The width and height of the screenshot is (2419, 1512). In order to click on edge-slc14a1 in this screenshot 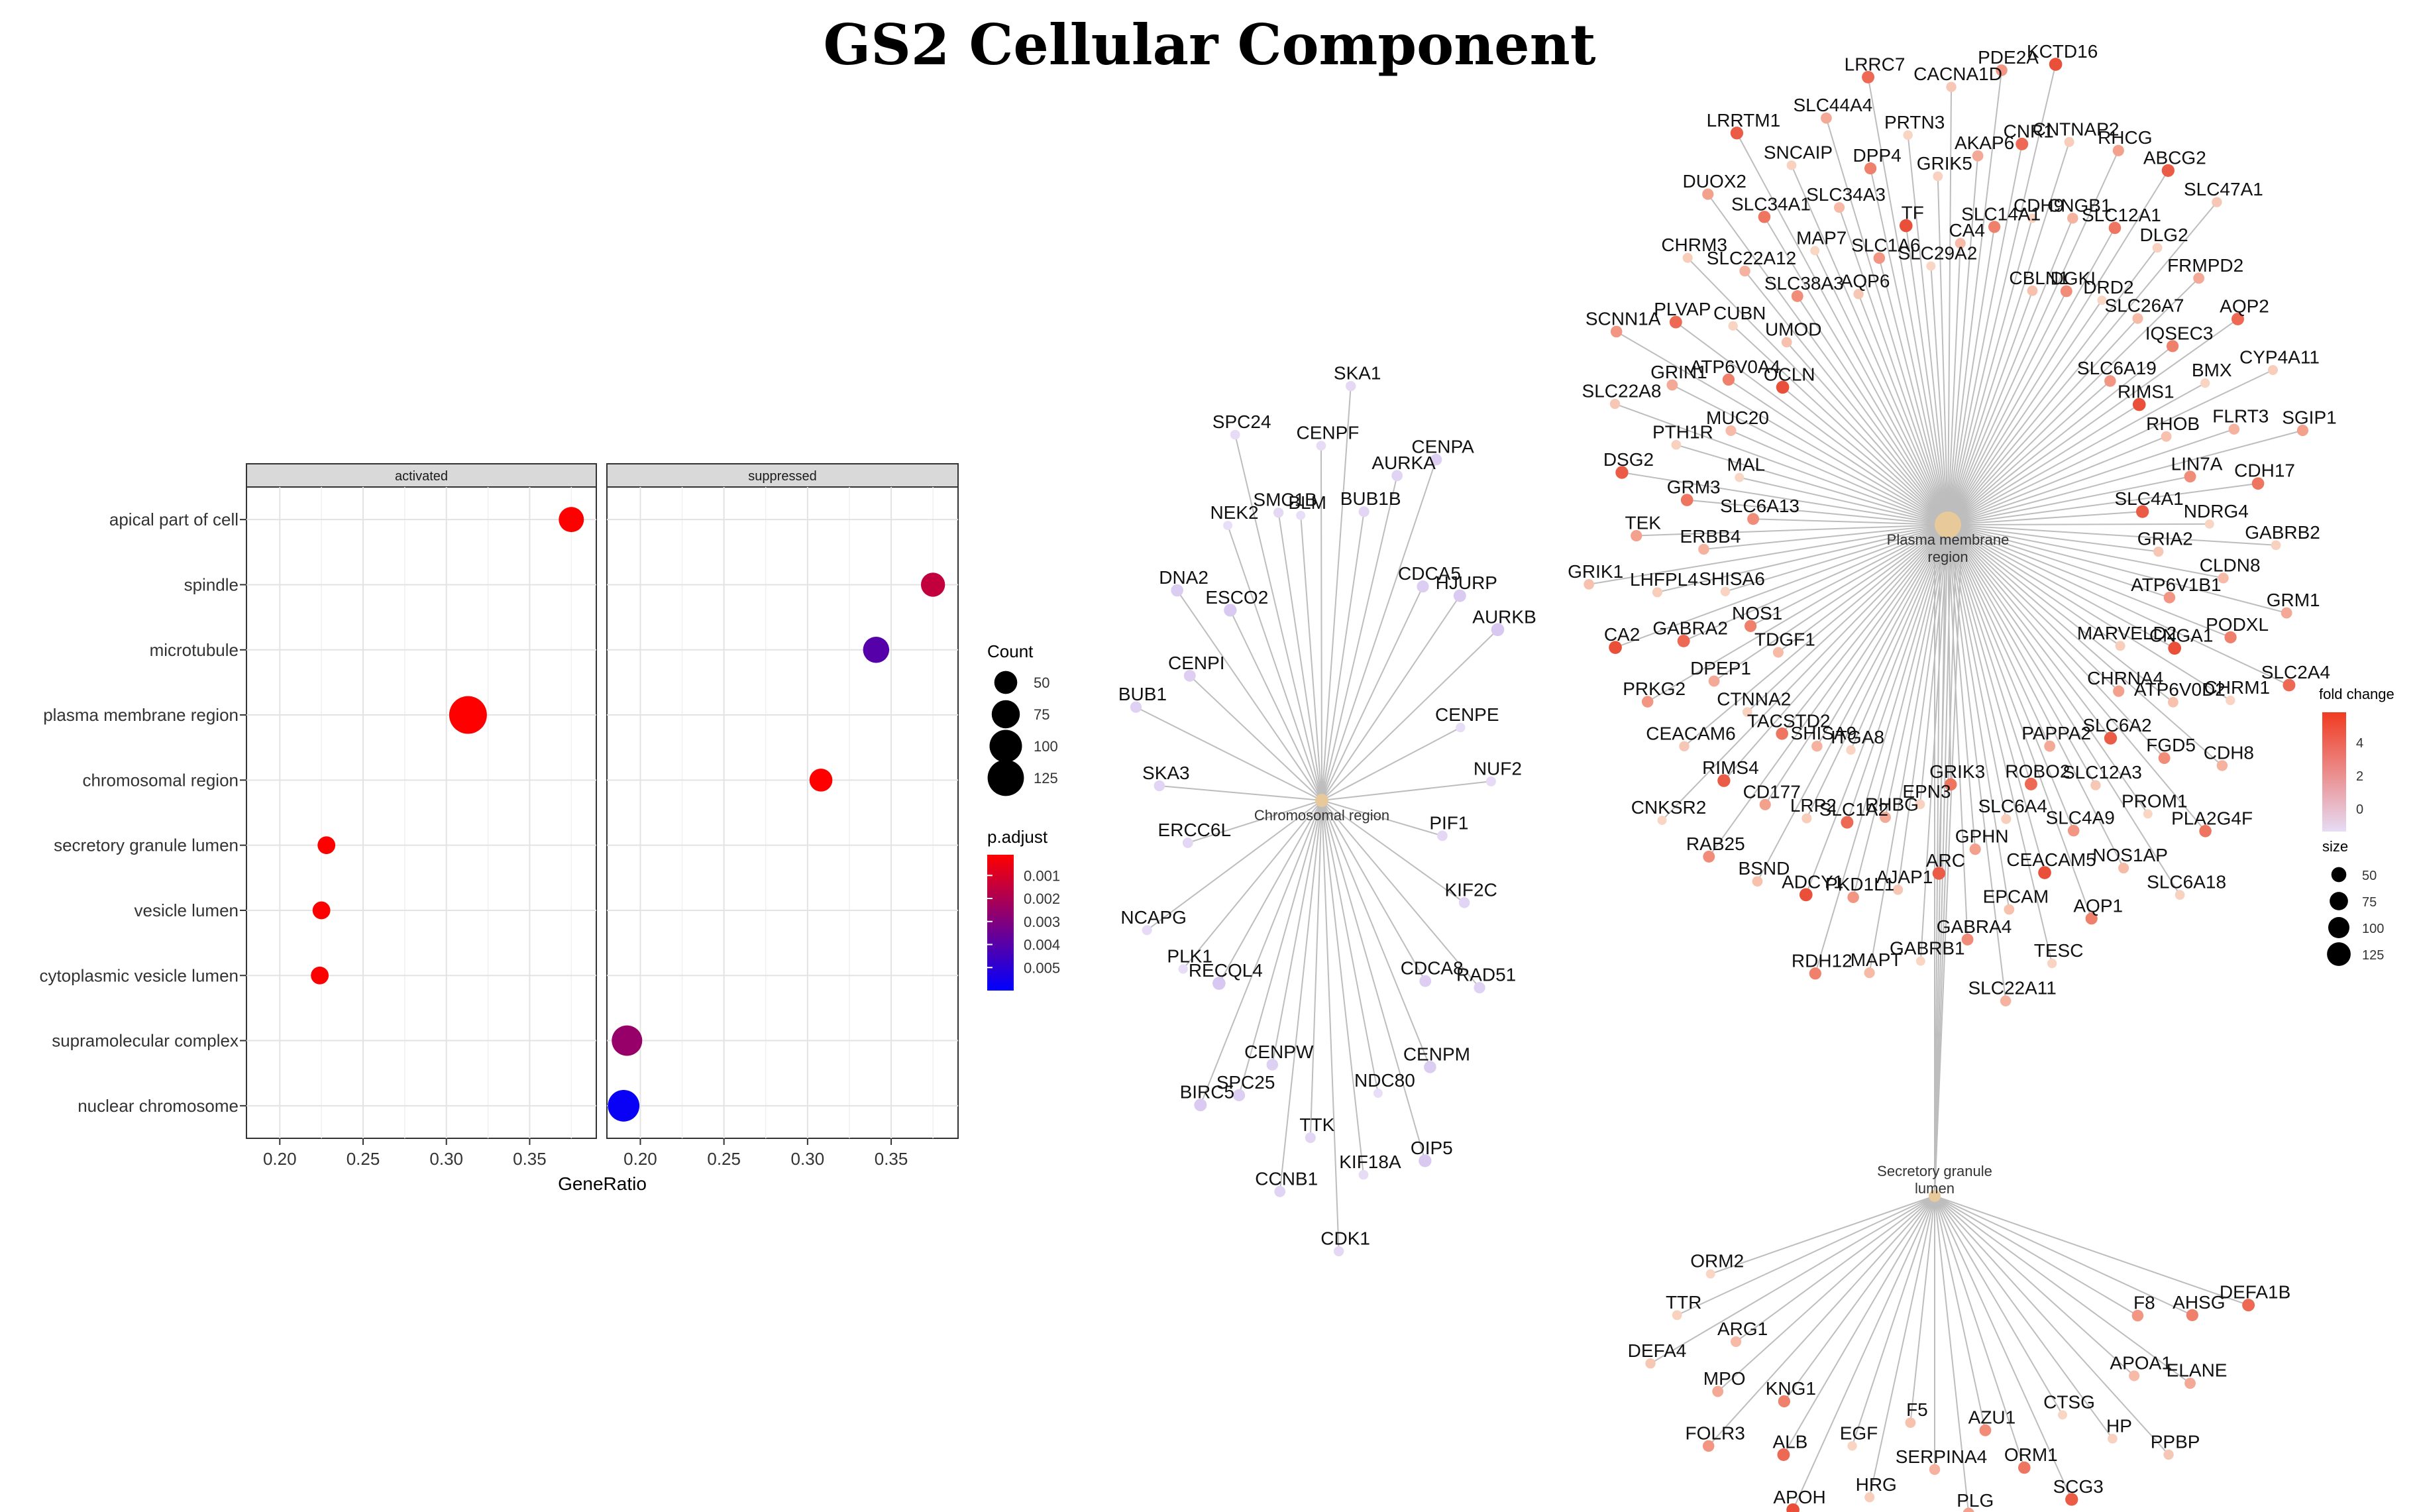, I will do `click(1971, 376)`.